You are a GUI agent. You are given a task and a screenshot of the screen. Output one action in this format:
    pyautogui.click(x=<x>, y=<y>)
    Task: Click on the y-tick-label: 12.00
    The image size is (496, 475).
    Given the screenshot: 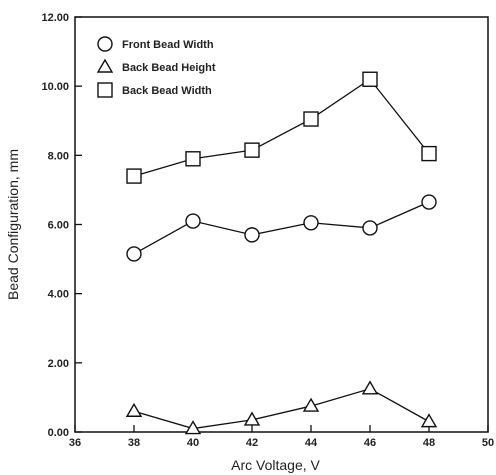 What is the action you would take?
    pyautogui.click(x=55, y=18)
    